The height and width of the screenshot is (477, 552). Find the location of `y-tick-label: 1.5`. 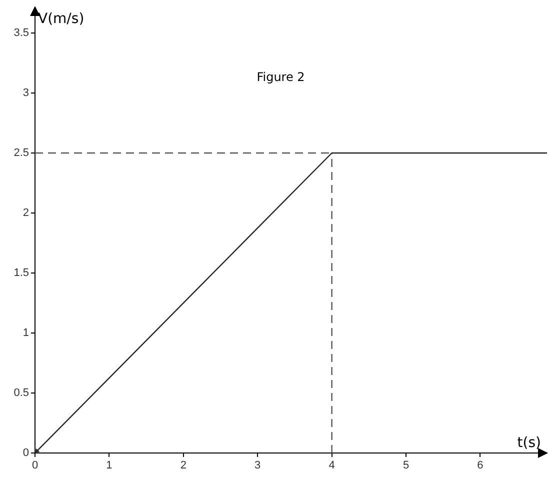

y-tick-label: 1.5 is located at coordinates (21, 273).